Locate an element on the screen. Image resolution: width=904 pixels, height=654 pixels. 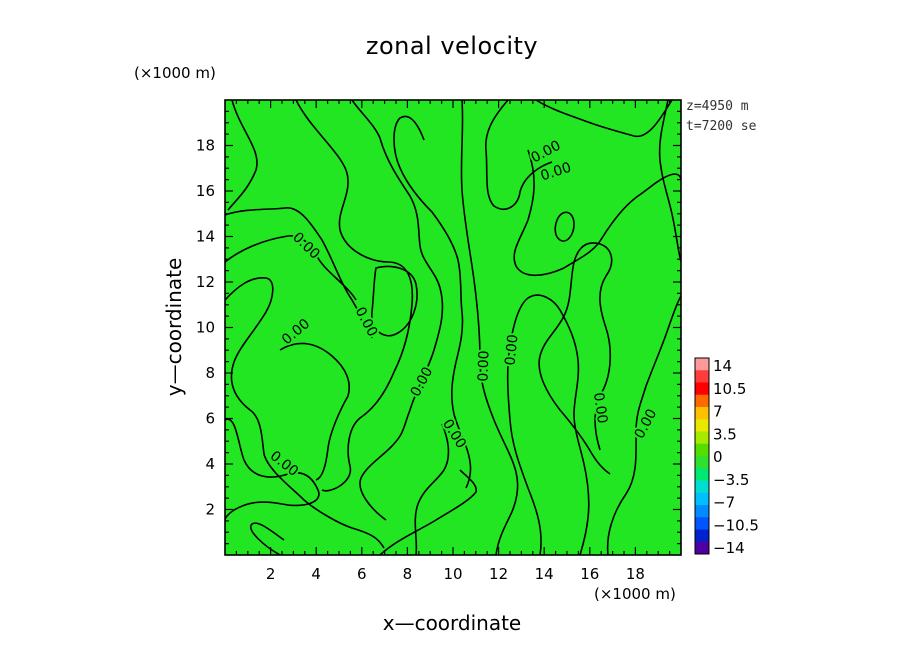
y-axis-label: y—coordinate is located at coordinates (174, 327).